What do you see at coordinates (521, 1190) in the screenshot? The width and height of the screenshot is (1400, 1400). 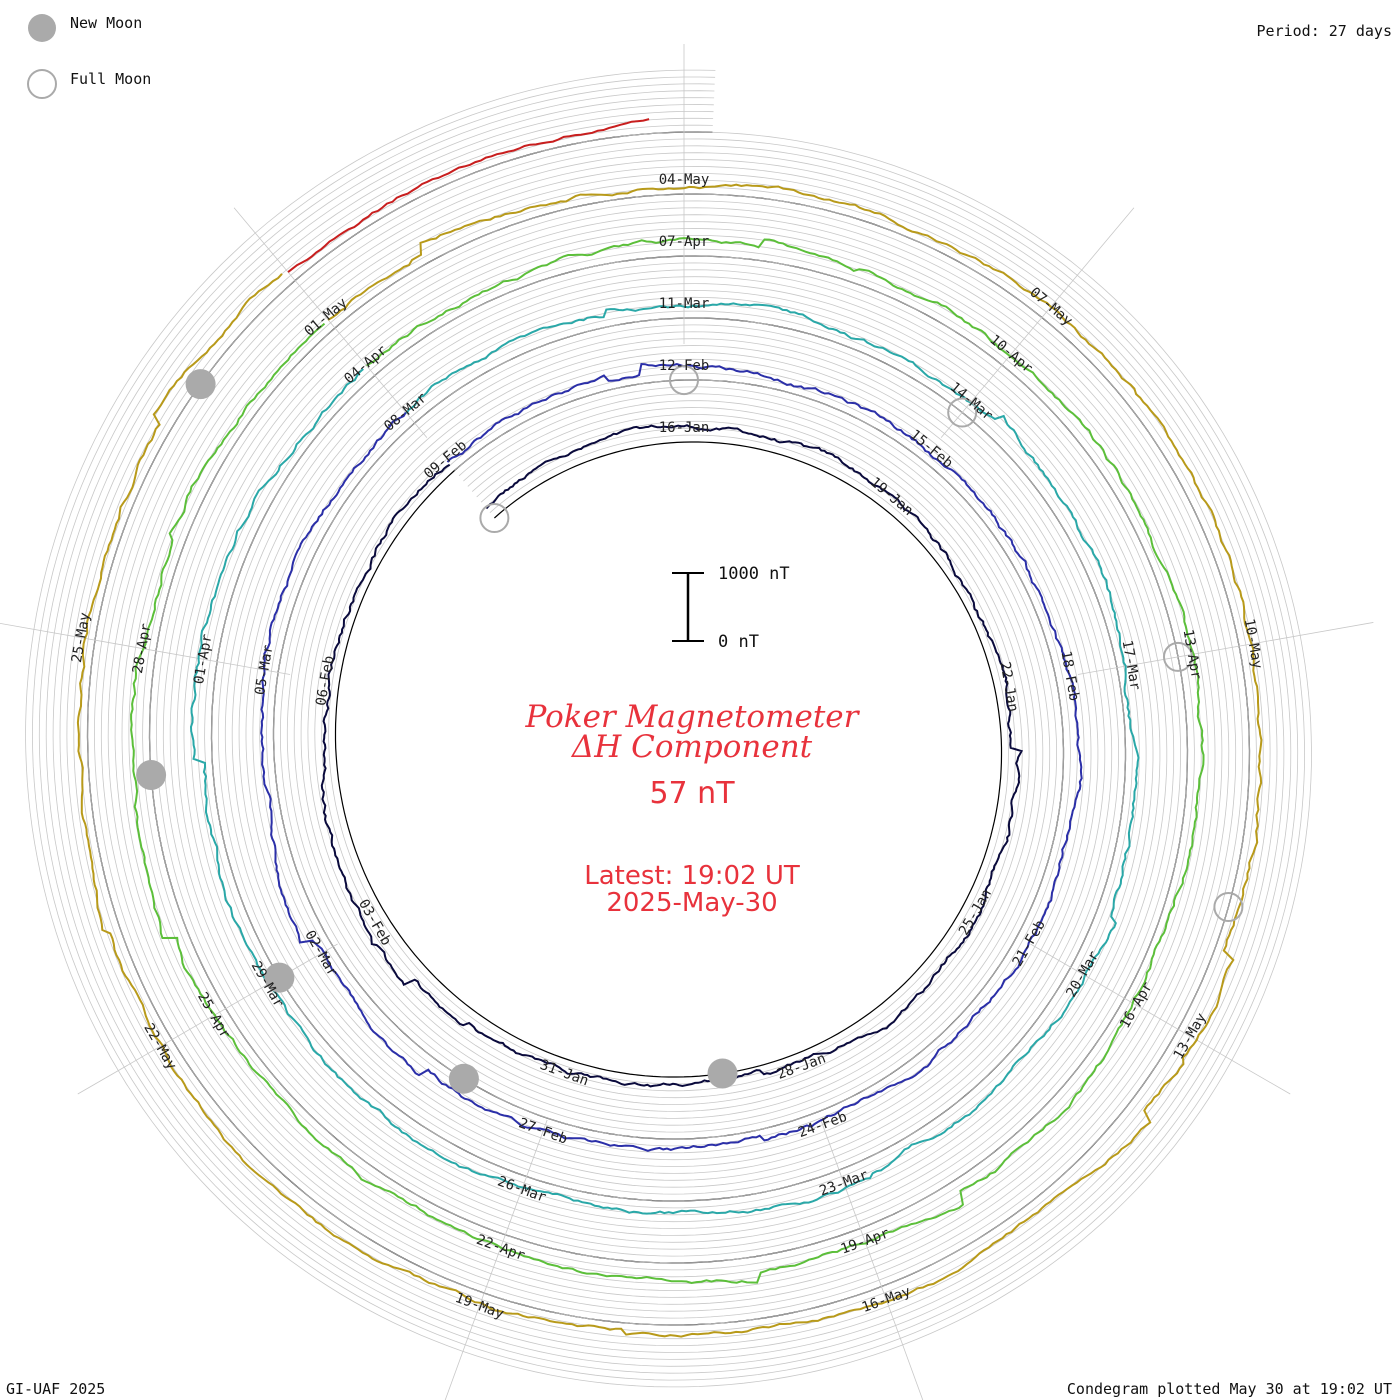 I see `date-tick-label: 26-Mar` at bounding box center [521, 1190].